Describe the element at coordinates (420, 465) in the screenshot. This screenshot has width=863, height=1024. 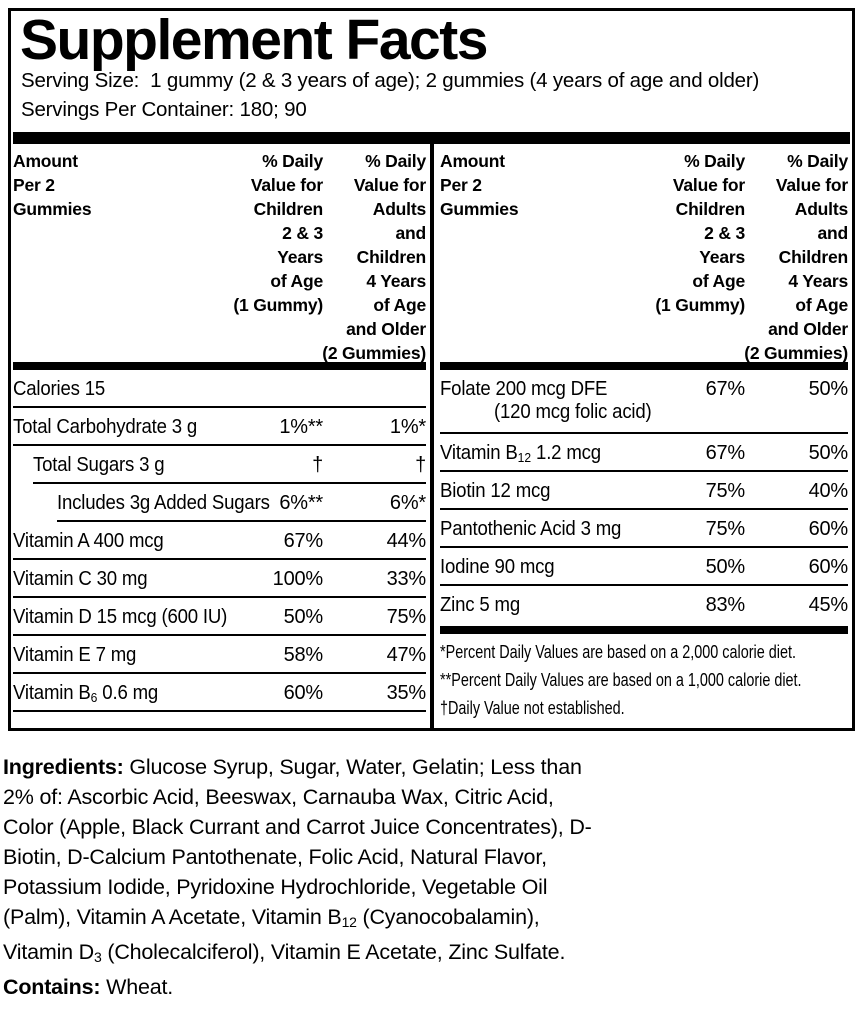
I see `adult-dv-value: †` at that location.